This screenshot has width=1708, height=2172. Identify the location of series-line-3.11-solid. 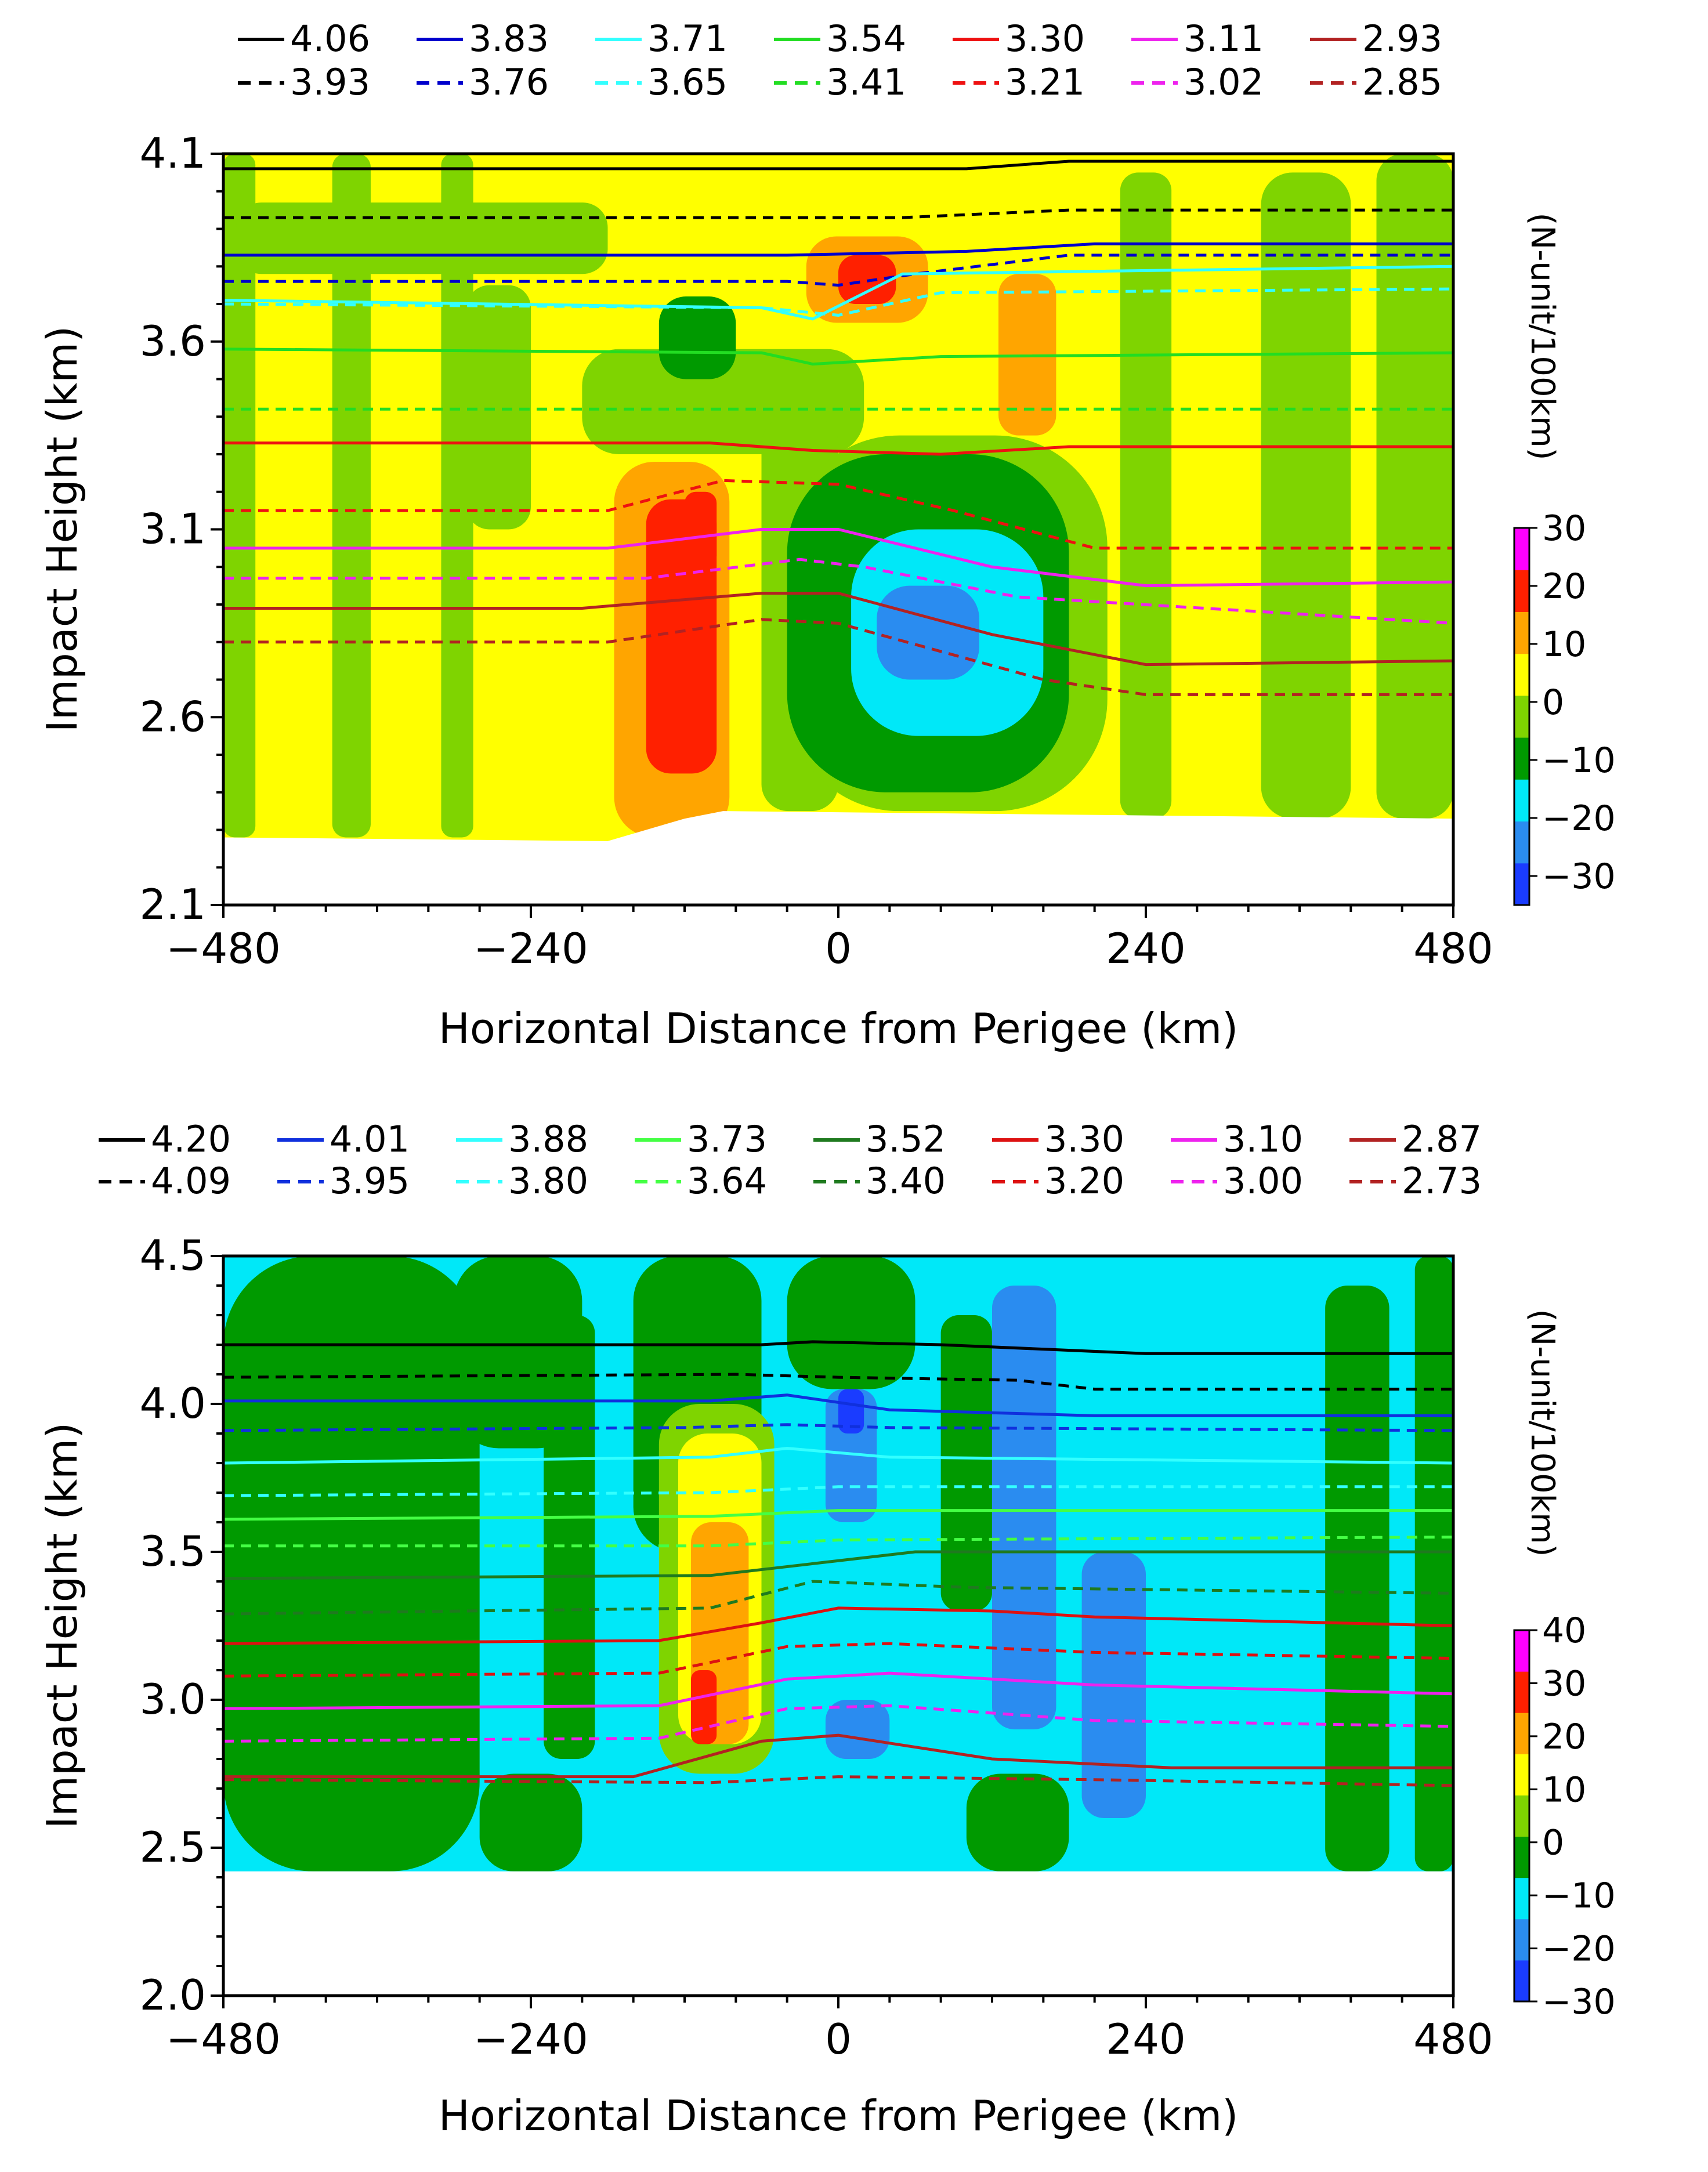
(838, 558).